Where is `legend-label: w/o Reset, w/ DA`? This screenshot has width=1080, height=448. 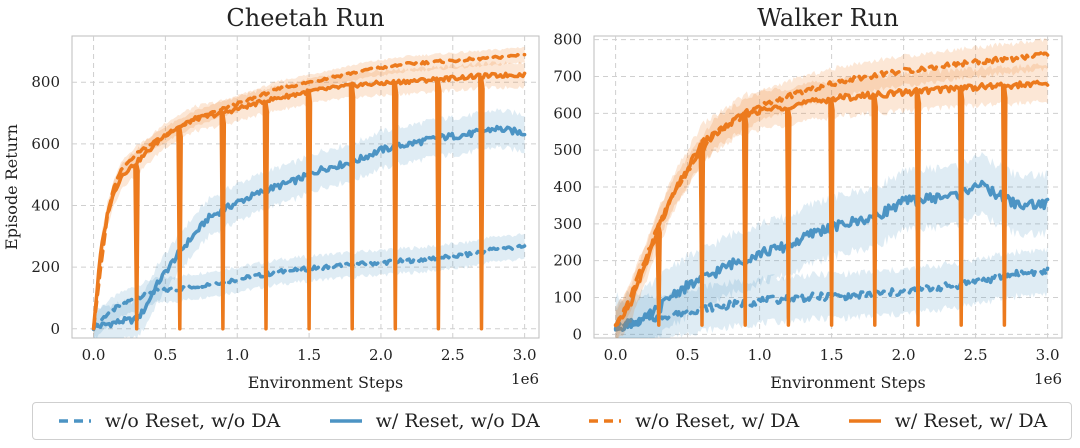
legend-label: w/o Reset, w/ DA is located at coordinates (717, 421).